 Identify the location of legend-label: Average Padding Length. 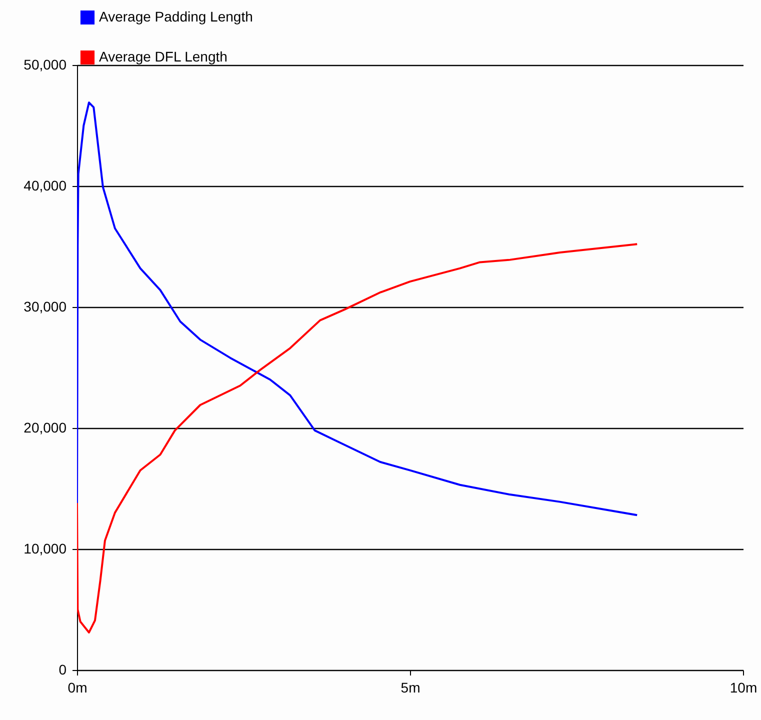
(176, 16).